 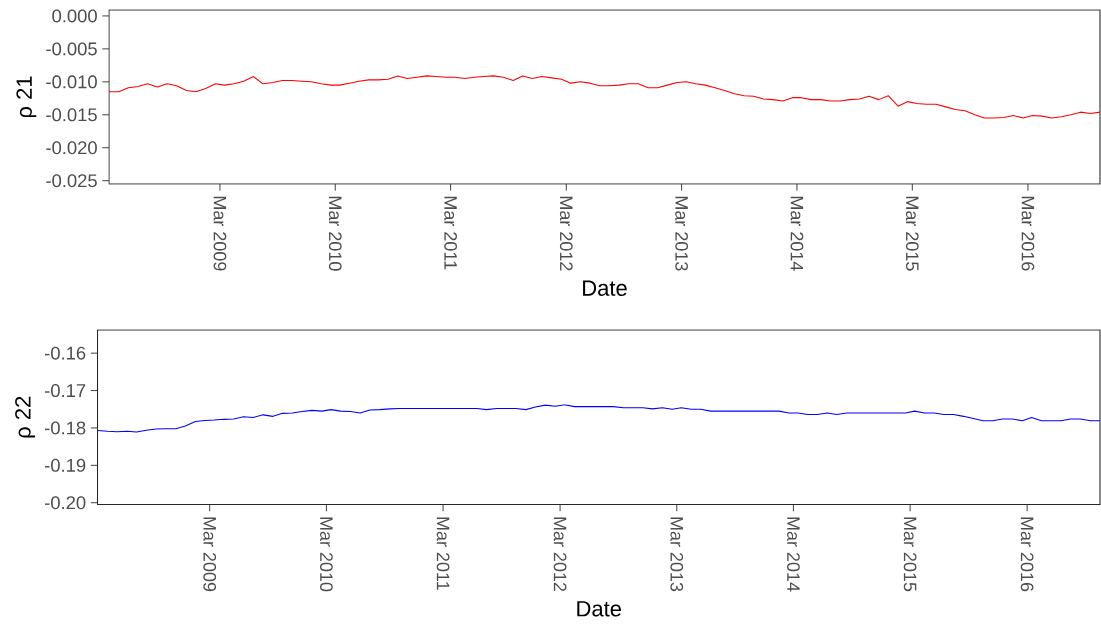 What do you see at coordinates (65, 353) in the screenshot?
I see `y-tick-label: -0.16` at bounding box center [65, 353].